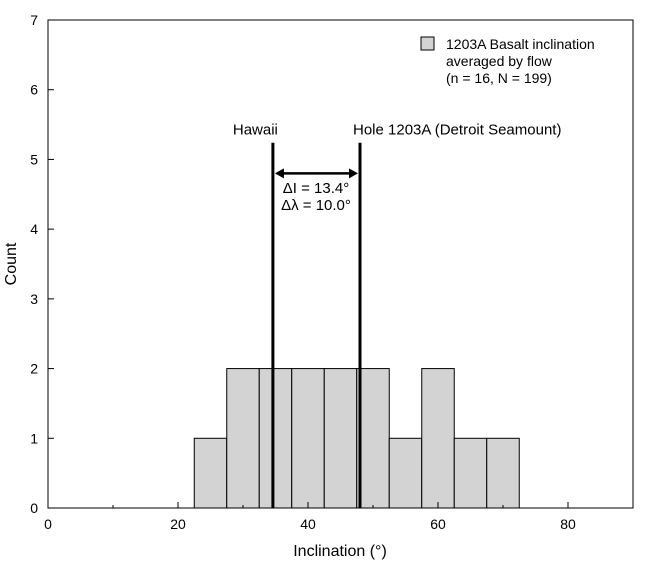 This screenshot has width=647, height=566. I want to click on delta-lambda-annotation: Δλ = 10.0°, so click(316, 205).